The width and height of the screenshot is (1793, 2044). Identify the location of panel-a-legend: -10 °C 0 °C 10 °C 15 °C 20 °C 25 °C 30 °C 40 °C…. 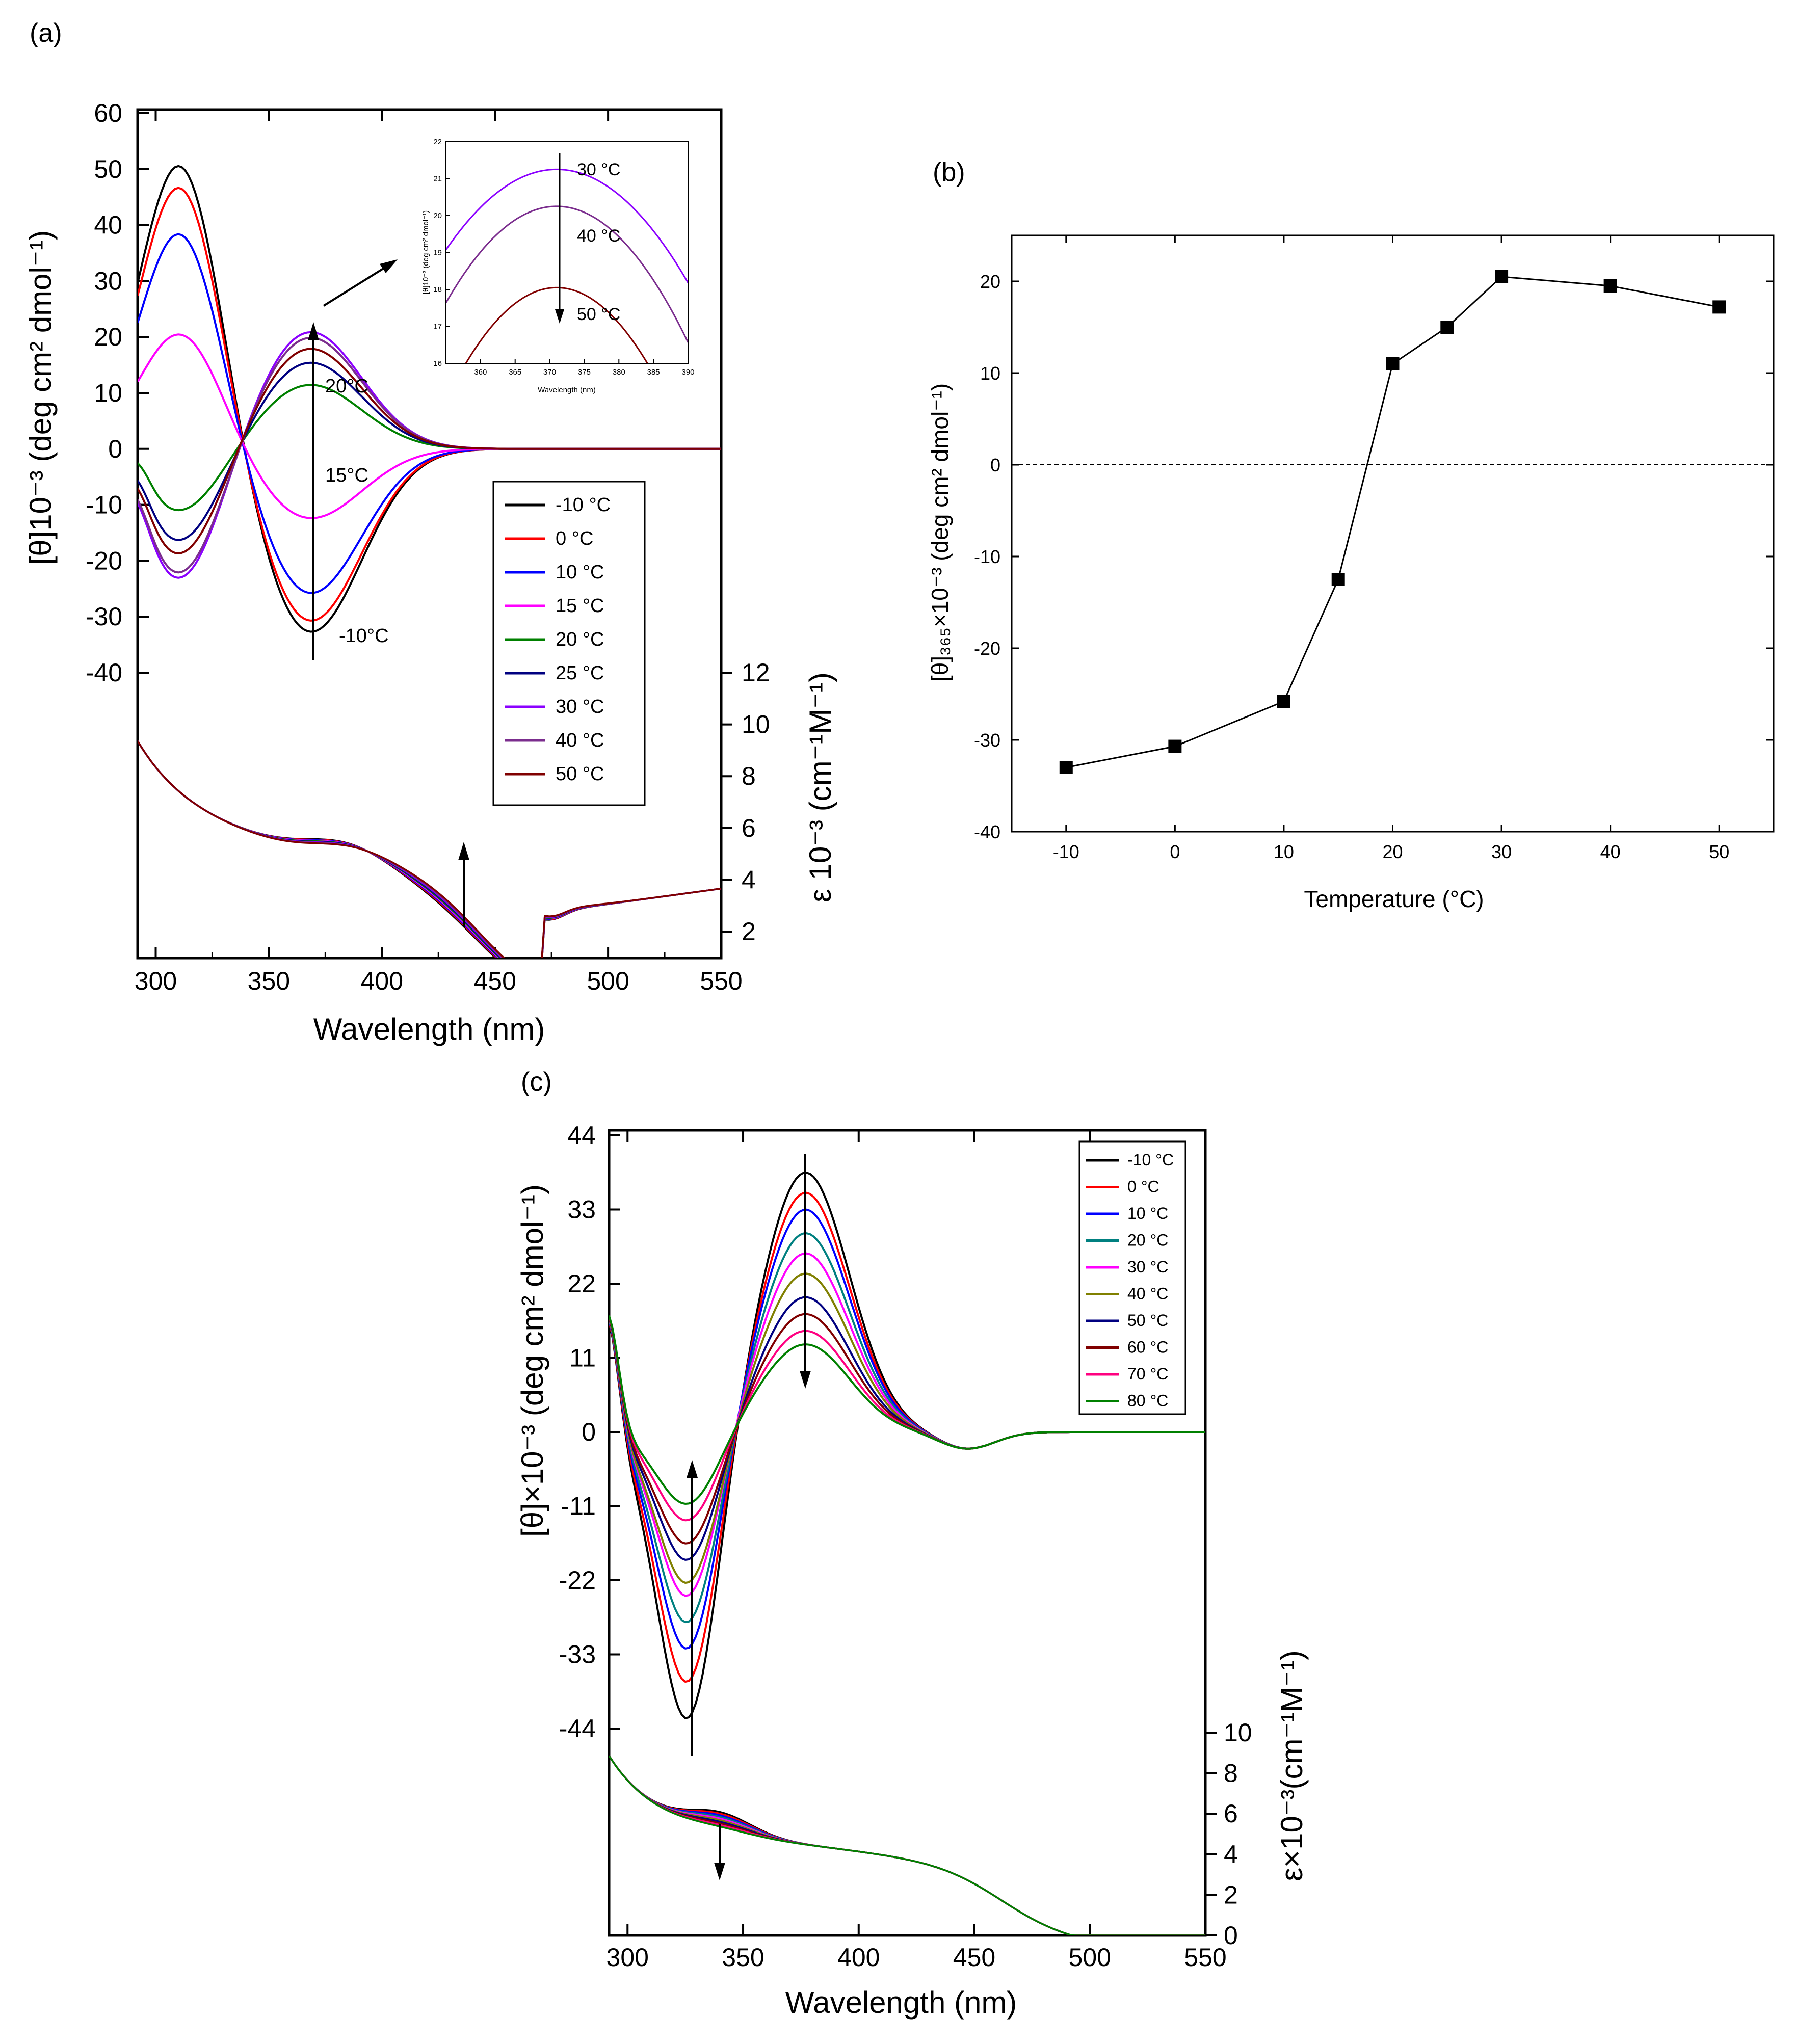
(569, 643).